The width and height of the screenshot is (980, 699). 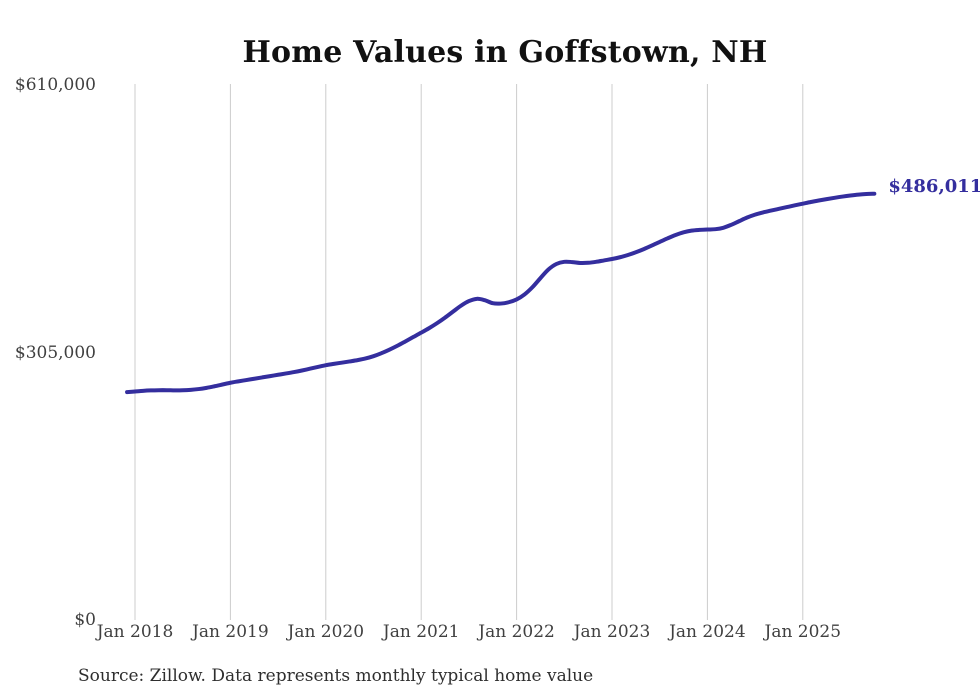 I want to click on x-tick-label: Jan 2024, so click(x=707, y=632).